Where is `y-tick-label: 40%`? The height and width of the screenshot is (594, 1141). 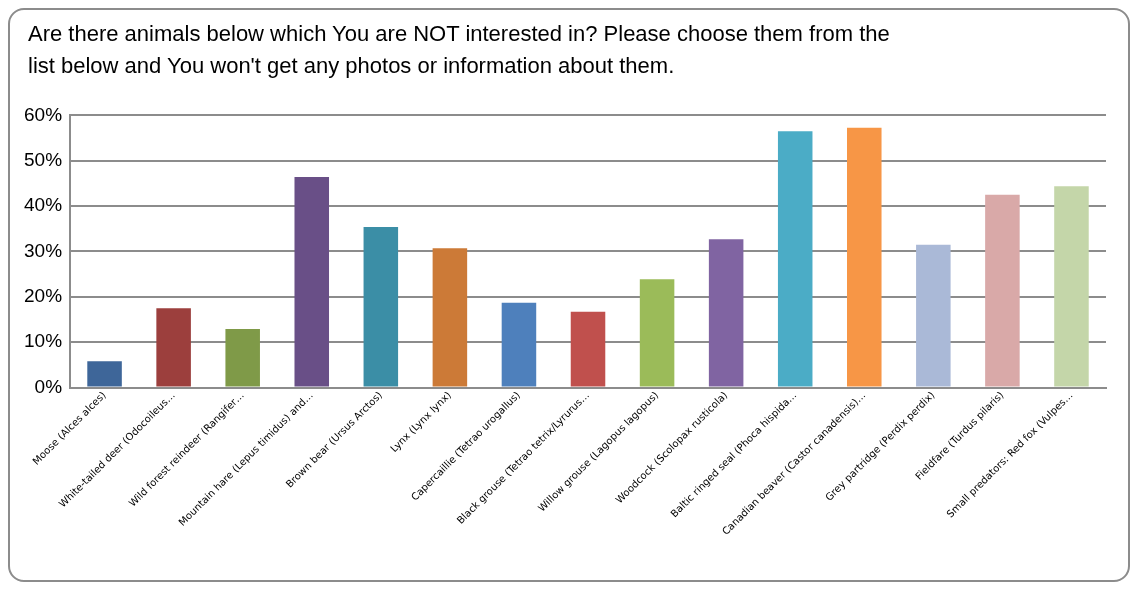 y-tick-label: 40% is located at coordinates (43, 205).